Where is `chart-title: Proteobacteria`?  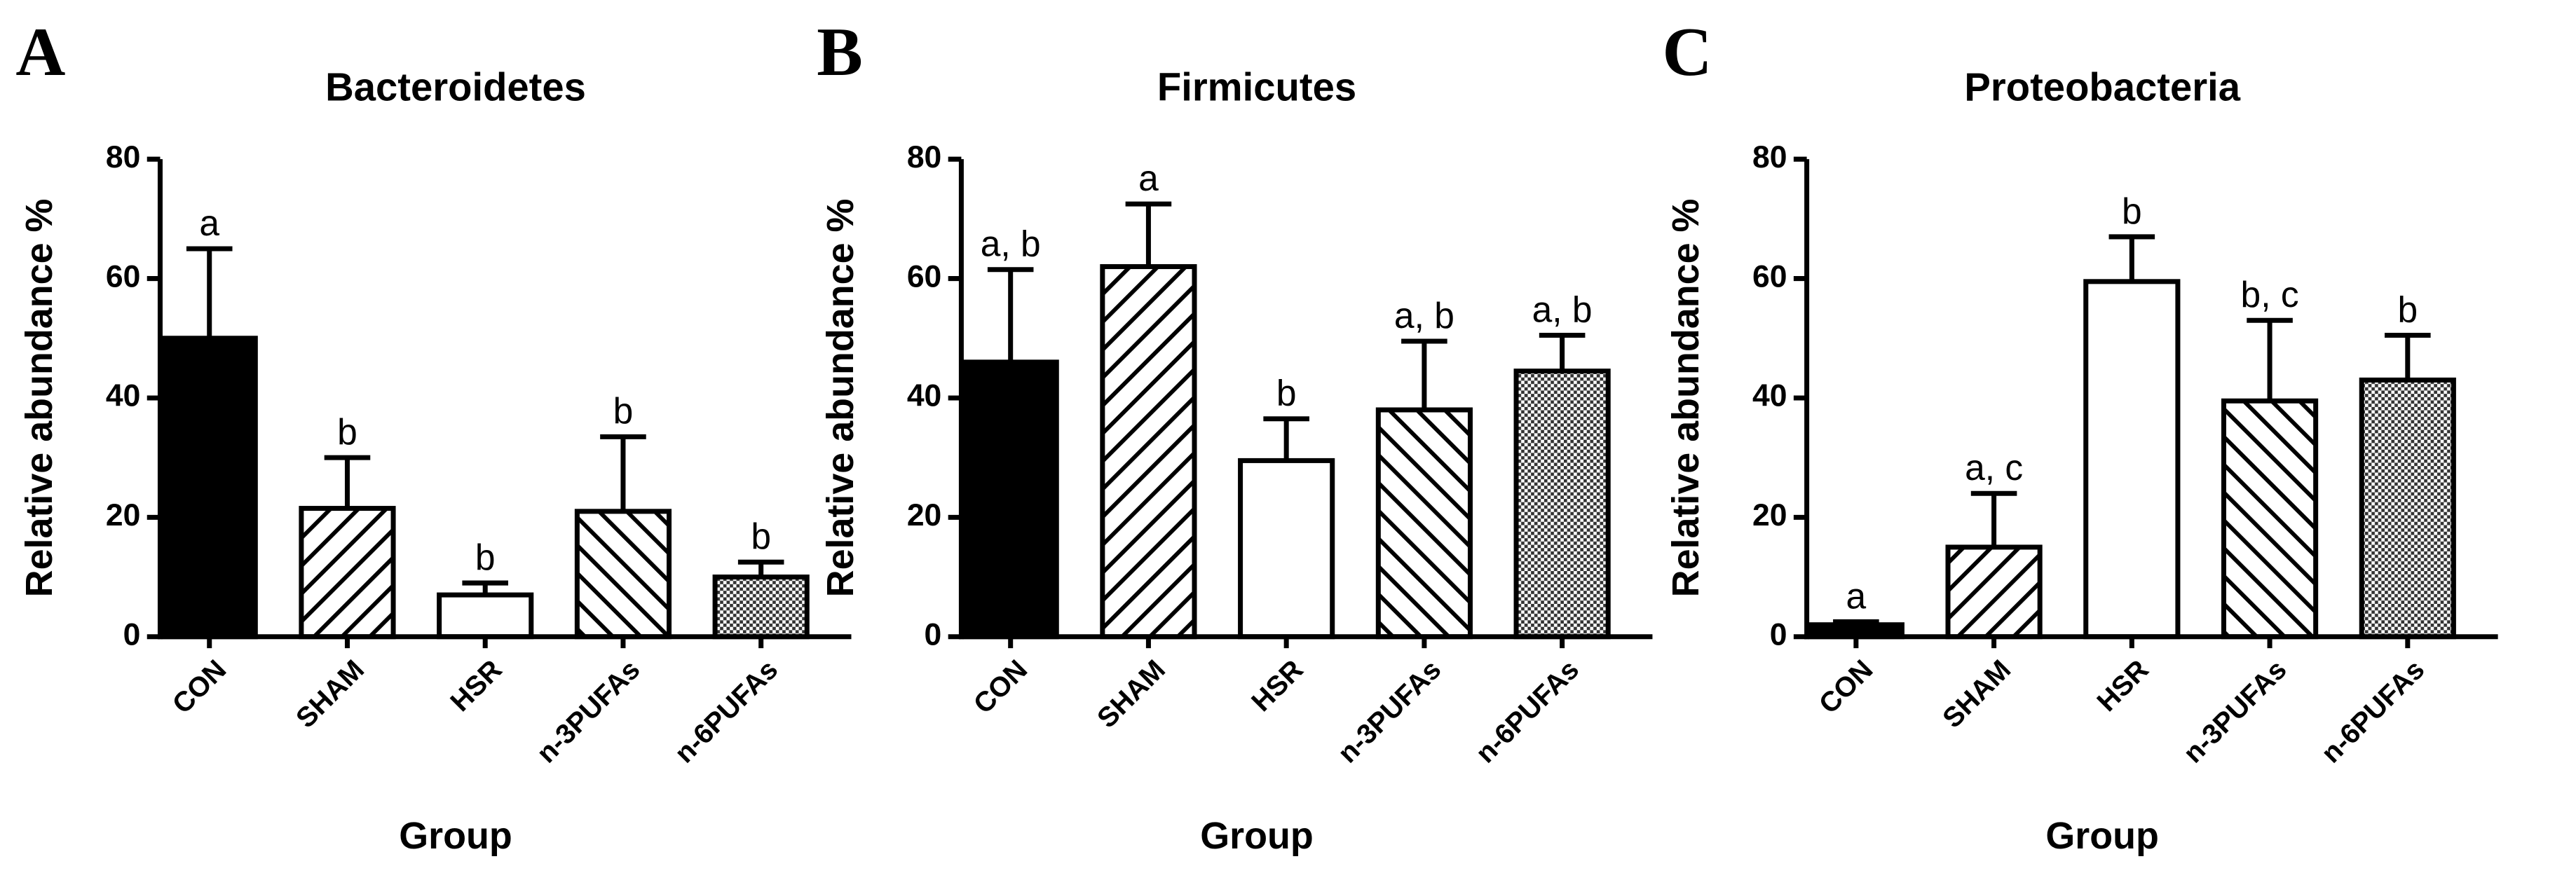 chart-title: Proteobacteria is located at coordinates (2102, 87).